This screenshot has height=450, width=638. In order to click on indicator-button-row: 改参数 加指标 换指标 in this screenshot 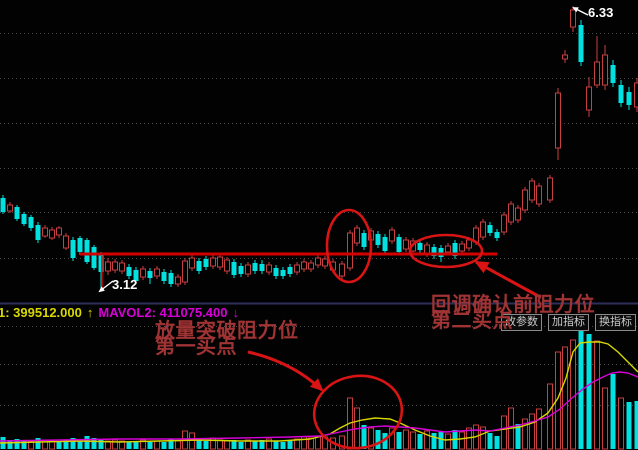, I will do `click(568, 322)`.